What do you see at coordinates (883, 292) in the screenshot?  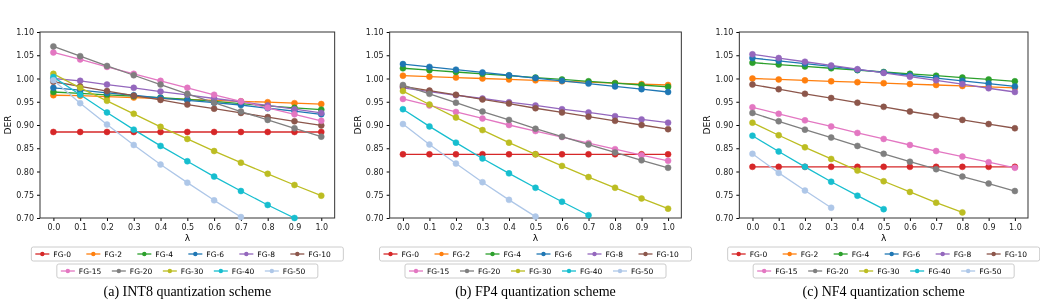 I see `text: (c) NF4 quantization scheme` at bounding box center [883, 292].